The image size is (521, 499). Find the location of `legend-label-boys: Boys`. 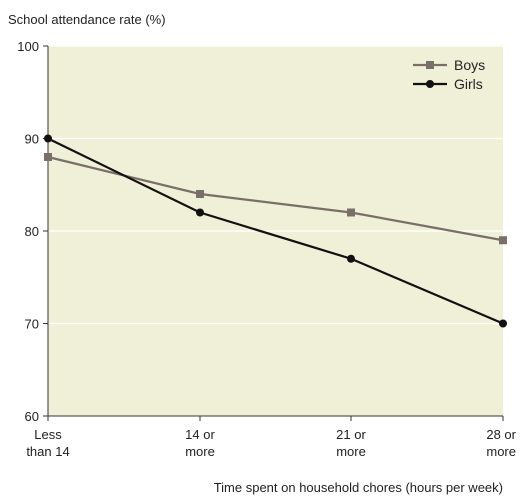

legend-label-boys: Boys is located at coordinates (469, 65).